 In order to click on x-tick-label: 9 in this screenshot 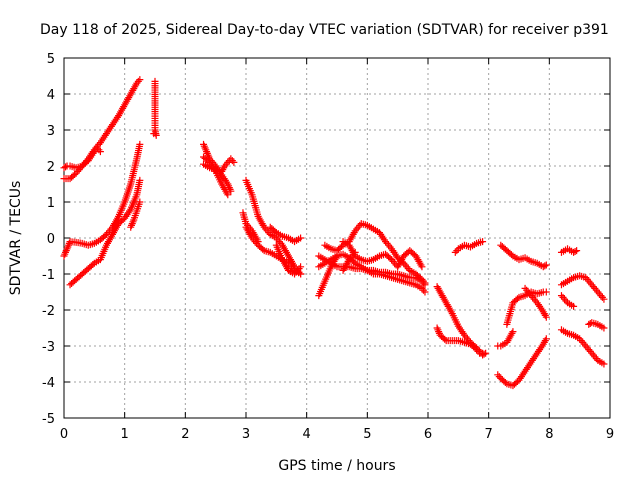, I will do `click(610, 434)`.